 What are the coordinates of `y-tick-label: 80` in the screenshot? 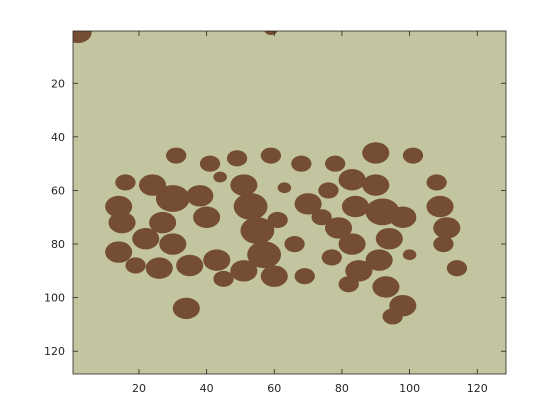 It's located at (58, 244).